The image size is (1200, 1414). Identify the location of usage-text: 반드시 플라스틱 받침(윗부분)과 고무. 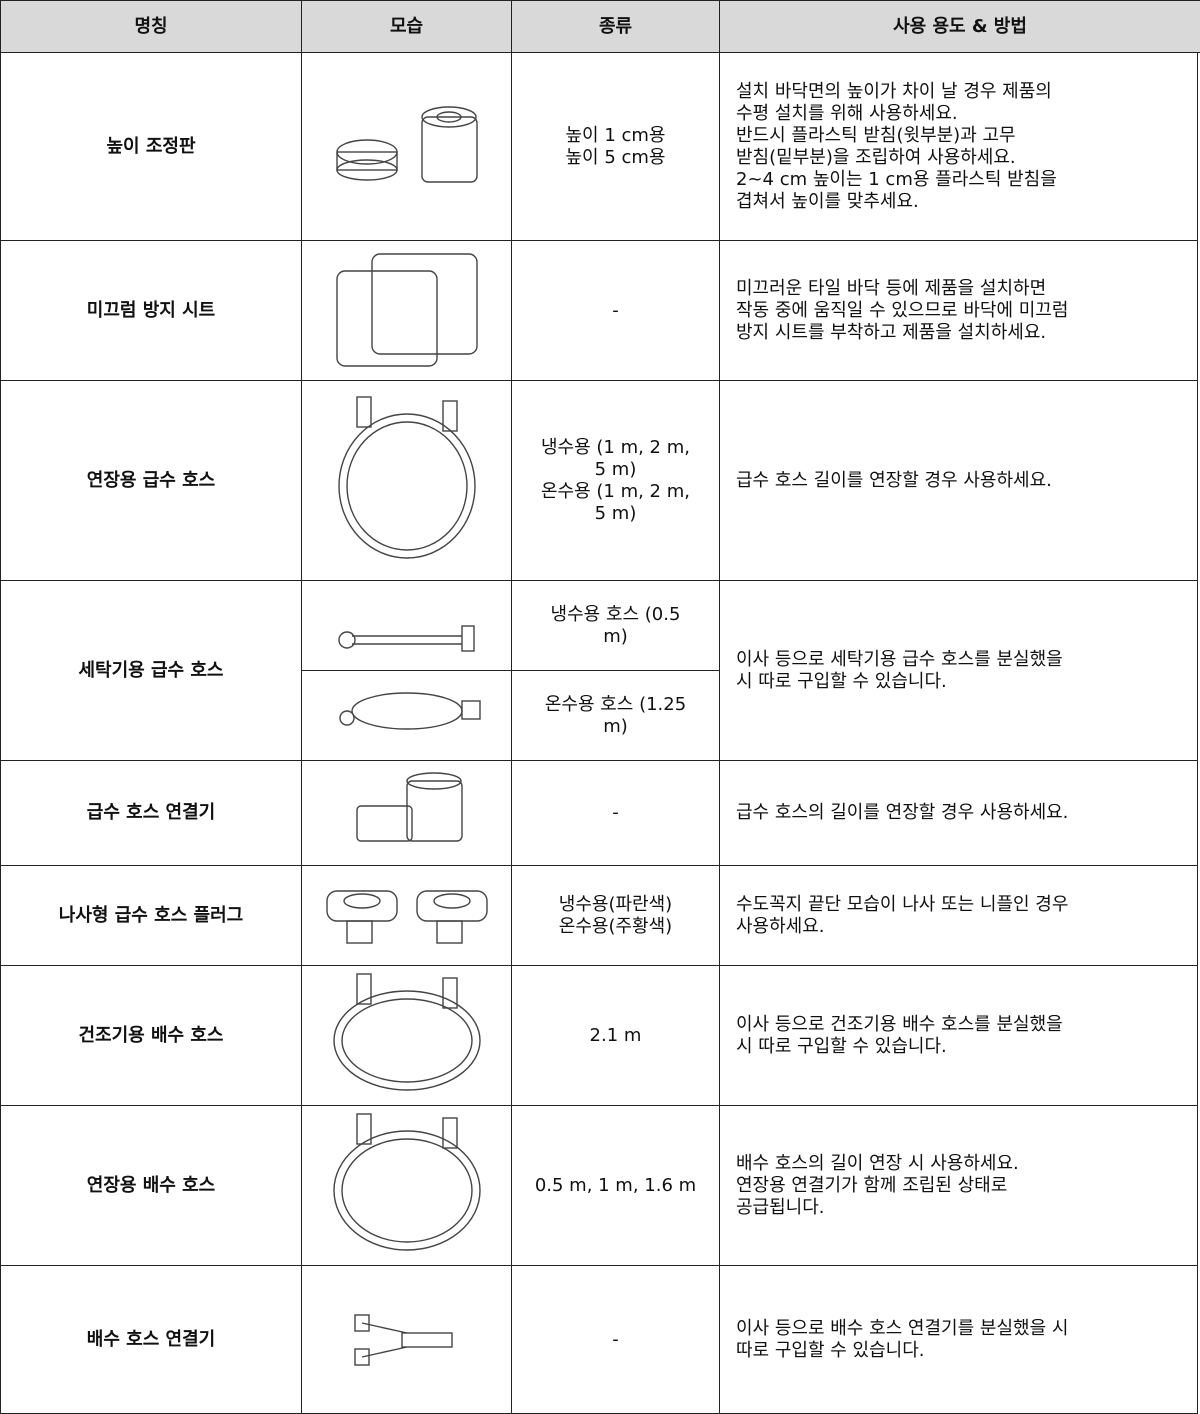
(876, 135).